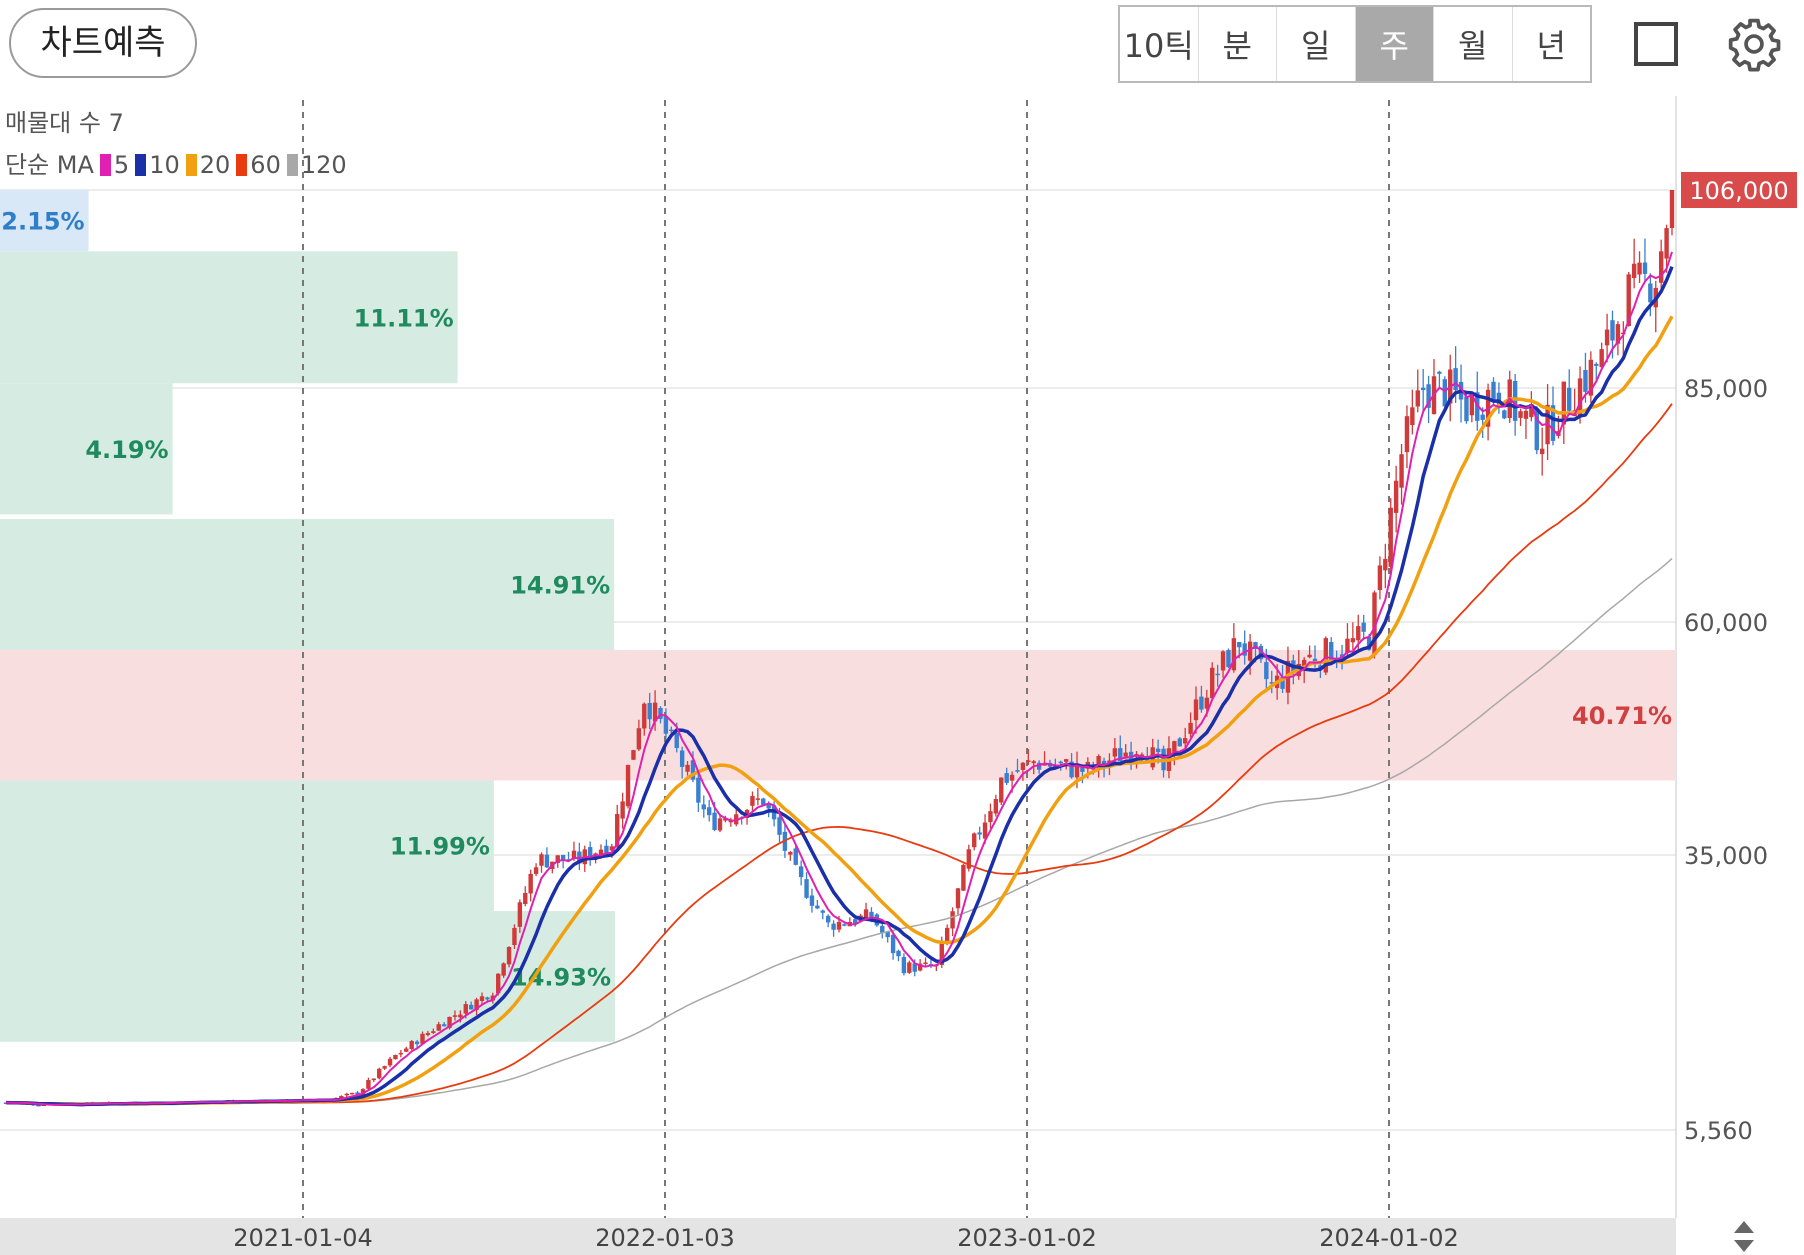 The width and height of the screenshot is (1804, 1255). I want to click on ma60-swatch, so click(242, 165).